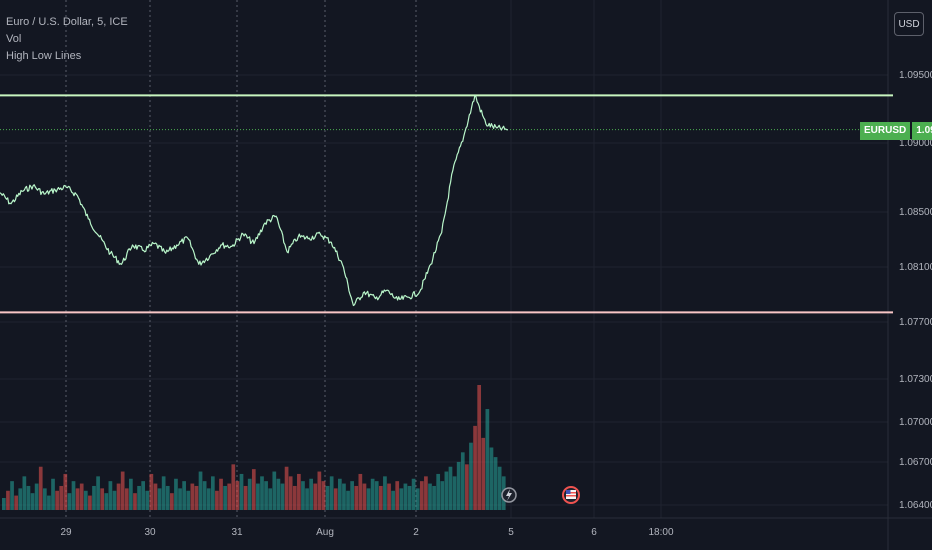 This screenshot has width=932, height=550. What do you see at coordinates (915, 212) in the screenshot?
I see `price-tick-label: 1.08500` at bounding box center [915, 212].